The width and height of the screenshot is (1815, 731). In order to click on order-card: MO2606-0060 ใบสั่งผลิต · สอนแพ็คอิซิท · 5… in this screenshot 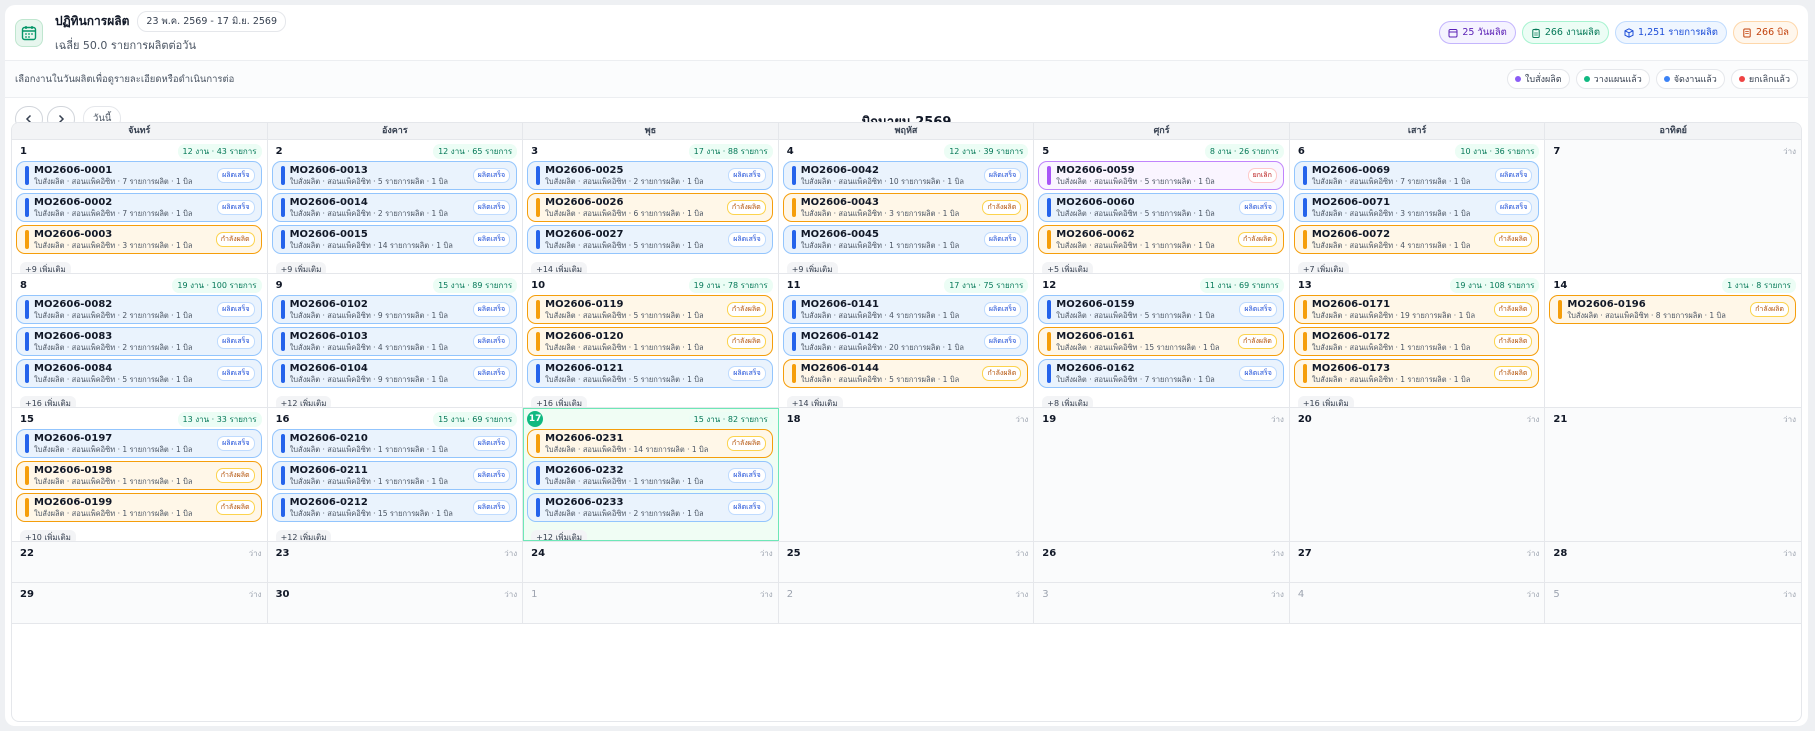, I will do `click(1161, 207)`.